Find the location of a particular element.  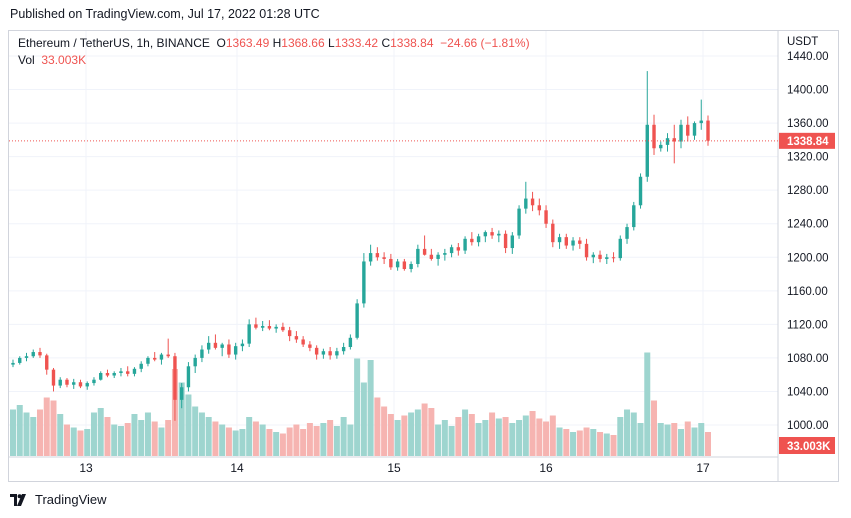

close-label: C is located at coordinates (386, 43).